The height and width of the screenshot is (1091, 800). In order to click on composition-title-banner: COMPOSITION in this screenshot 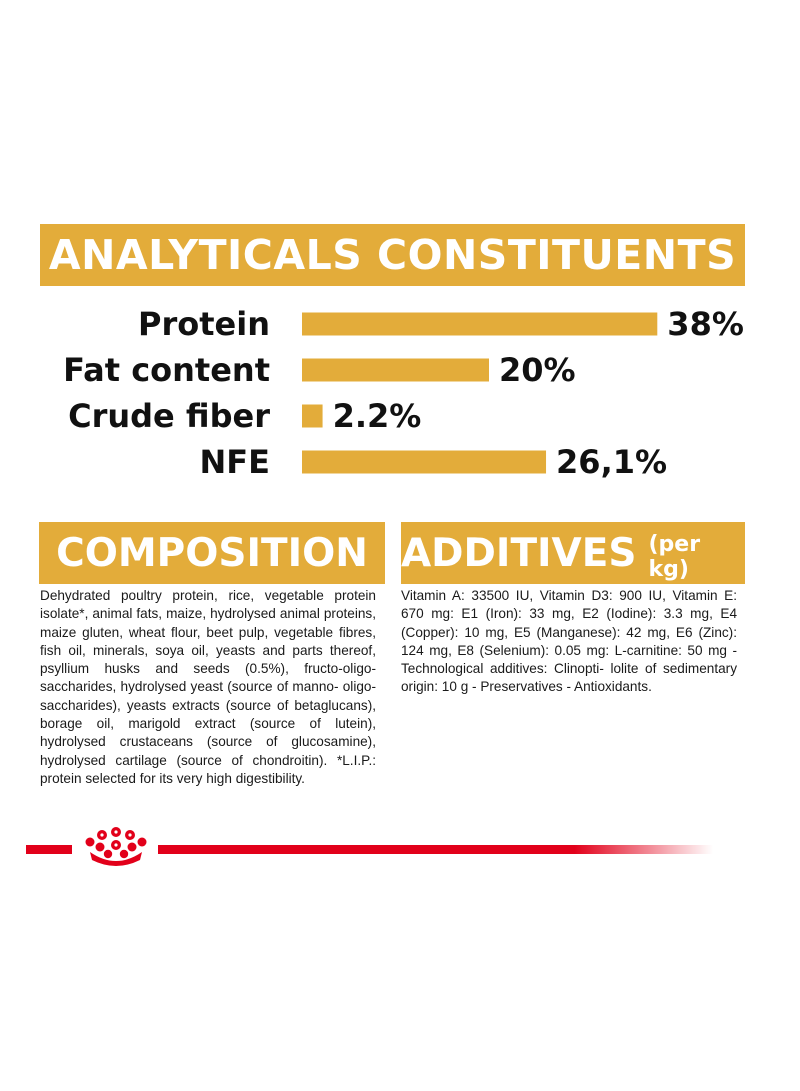, I will do `click(212, 553)`.